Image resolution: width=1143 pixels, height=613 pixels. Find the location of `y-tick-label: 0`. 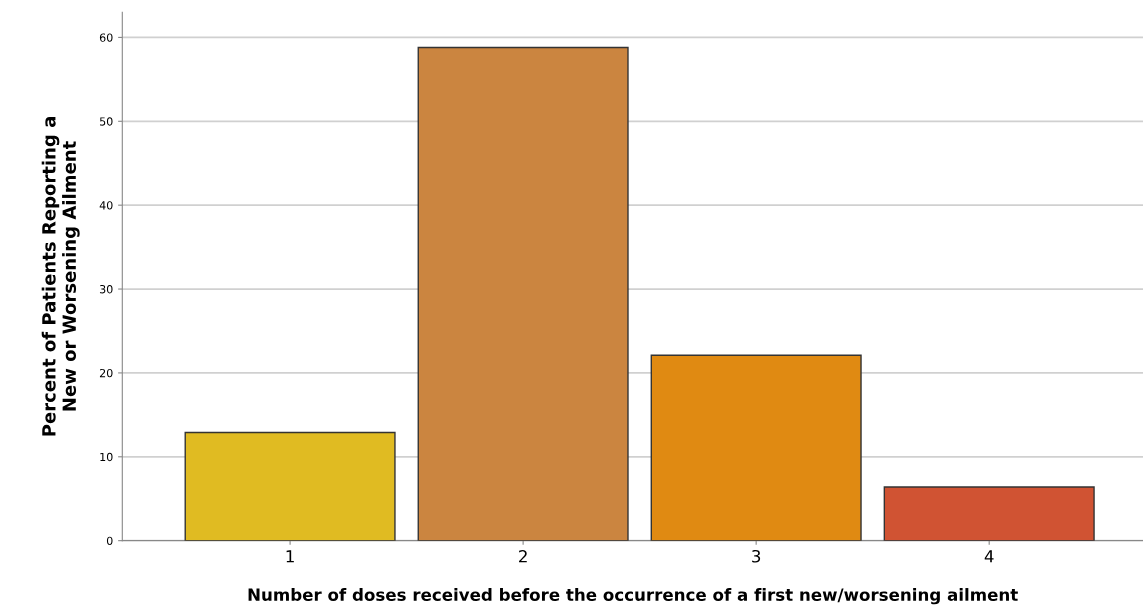

y-tick-label: 0 is located at coordinates (109, 541).